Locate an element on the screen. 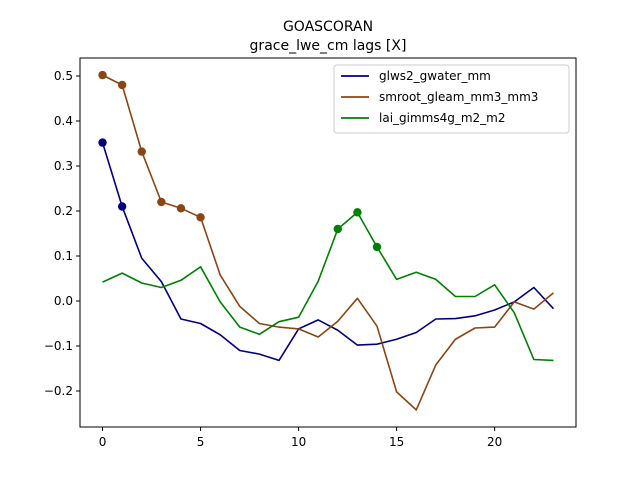 The height and width of the screenshot is (480, 640). y-tick-label: 0.1 is located at coordinates (63, 256).